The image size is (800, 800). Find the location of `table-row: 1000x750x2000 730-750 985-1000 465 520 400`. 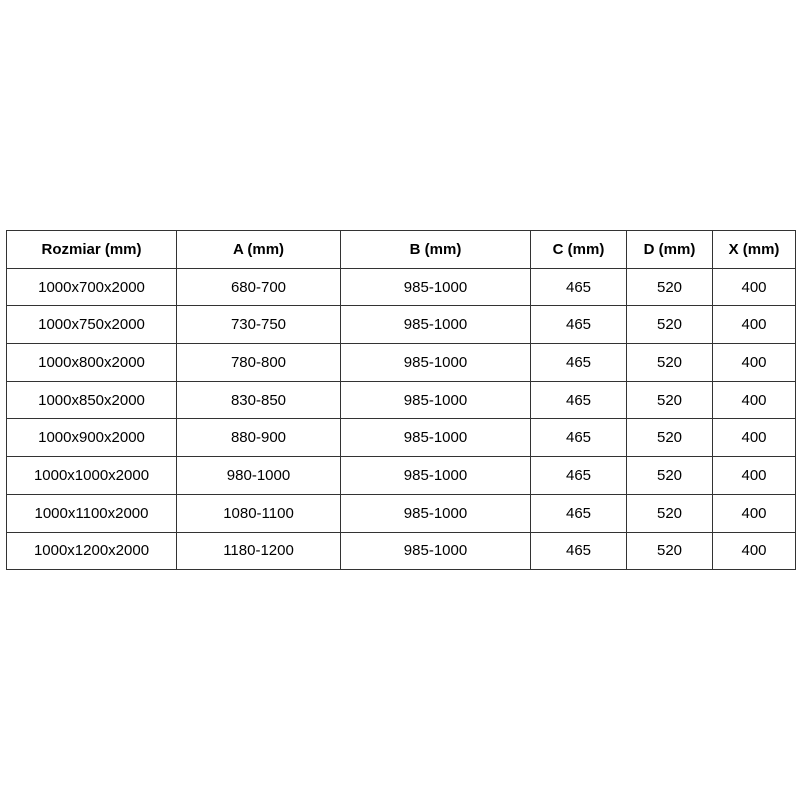

table-row: 1000x750x2000 730-750 985-1000 465 520 400 is located at coordinates (401, 325).